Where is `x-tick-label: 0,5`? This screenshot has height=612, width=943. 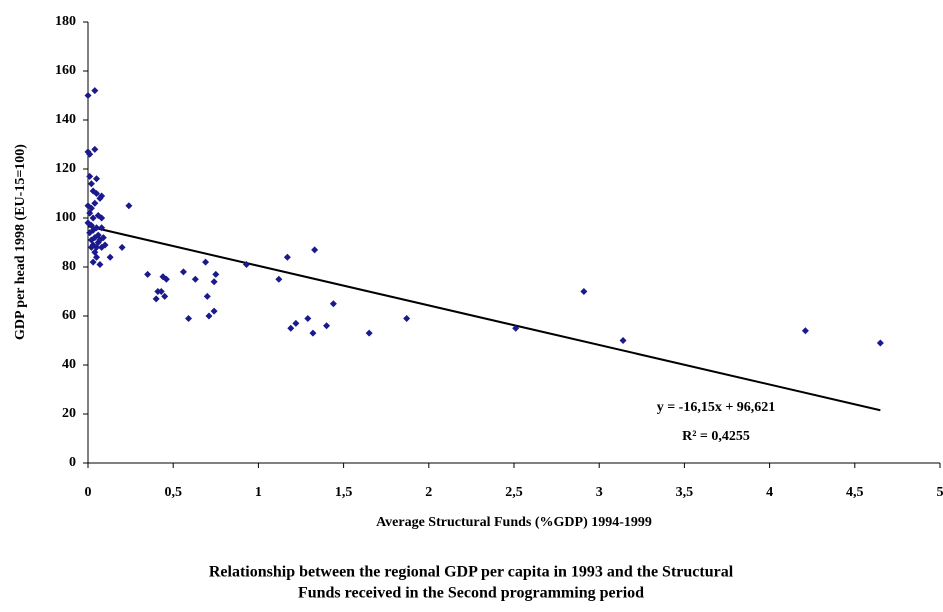 x-tick-label: 0,5 is located at coordinates (173, 492).